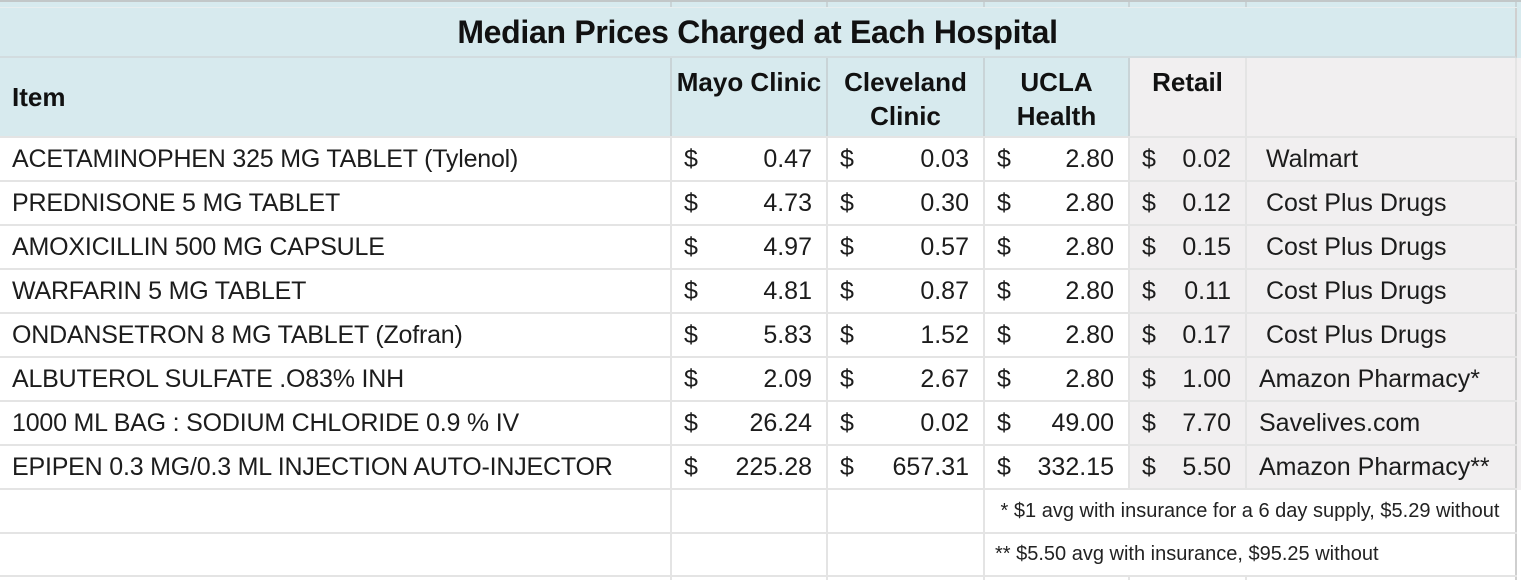 Image resolution: width=1521 pixels, height=580 pixels. I want to click on partial-row-above, so click(758, 5).